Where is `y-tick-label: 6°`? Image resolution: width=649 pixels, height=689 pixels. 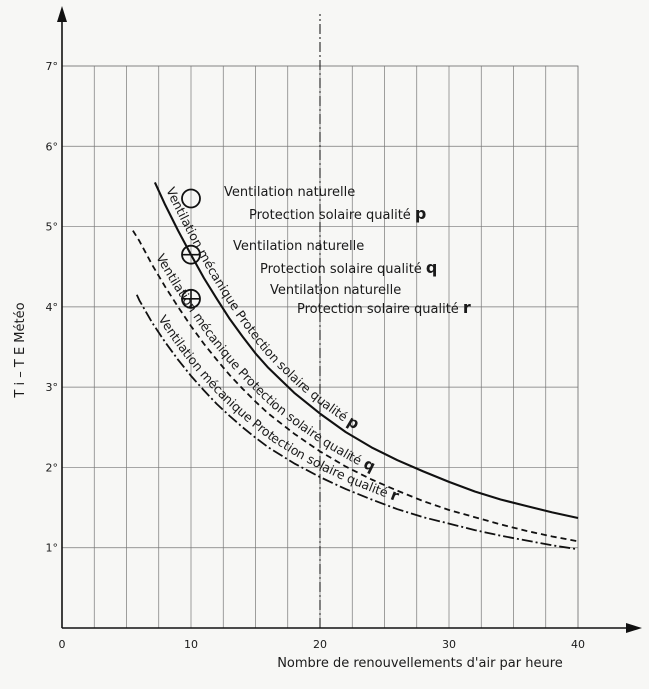 y-tick-label: 6° is located at coordinates (52, 146).